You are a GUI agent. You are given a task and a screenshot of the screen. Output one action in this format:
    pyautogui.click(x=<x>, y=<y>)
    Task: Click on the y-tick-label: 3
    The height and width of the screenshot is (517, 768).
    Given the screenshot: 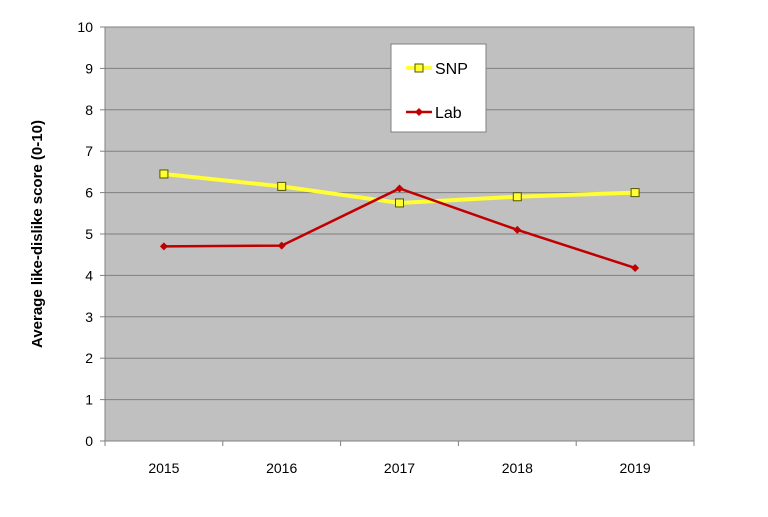 What is the action you would take?
    pyautogui.click(x=89, y=317)
    